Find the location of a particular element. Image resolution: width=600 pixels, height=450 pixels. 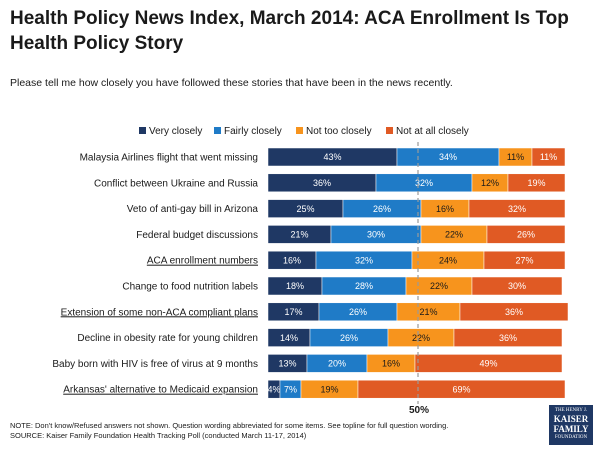

data-label-very-closely-5: 16% is located at coordinates (292, 260).